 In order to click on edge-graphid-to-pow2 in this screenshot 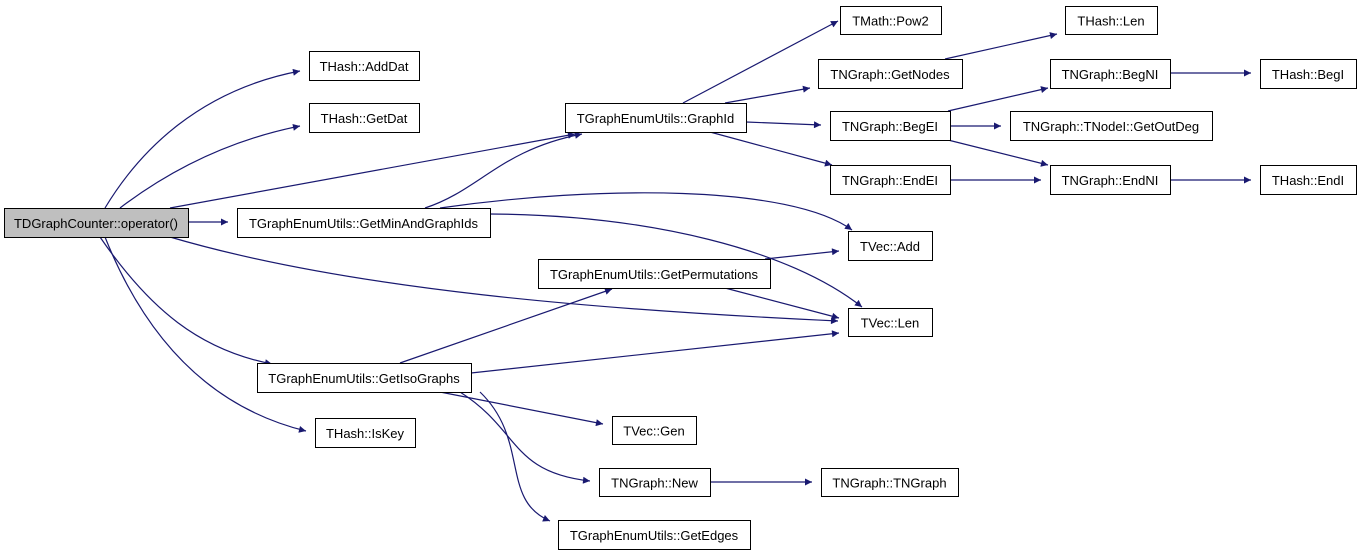, I will do `click(760, 62)`.